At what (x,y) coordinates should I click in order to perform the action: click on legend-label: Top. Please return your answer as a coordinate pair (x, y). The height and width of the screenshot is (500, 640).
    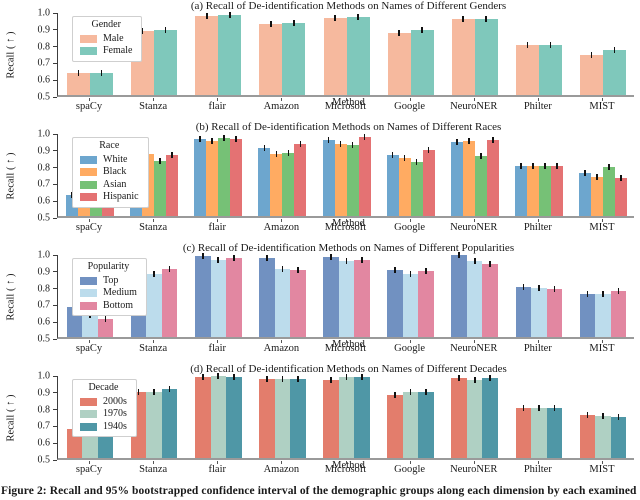
    Looking at the image, I should click on (111, 280).